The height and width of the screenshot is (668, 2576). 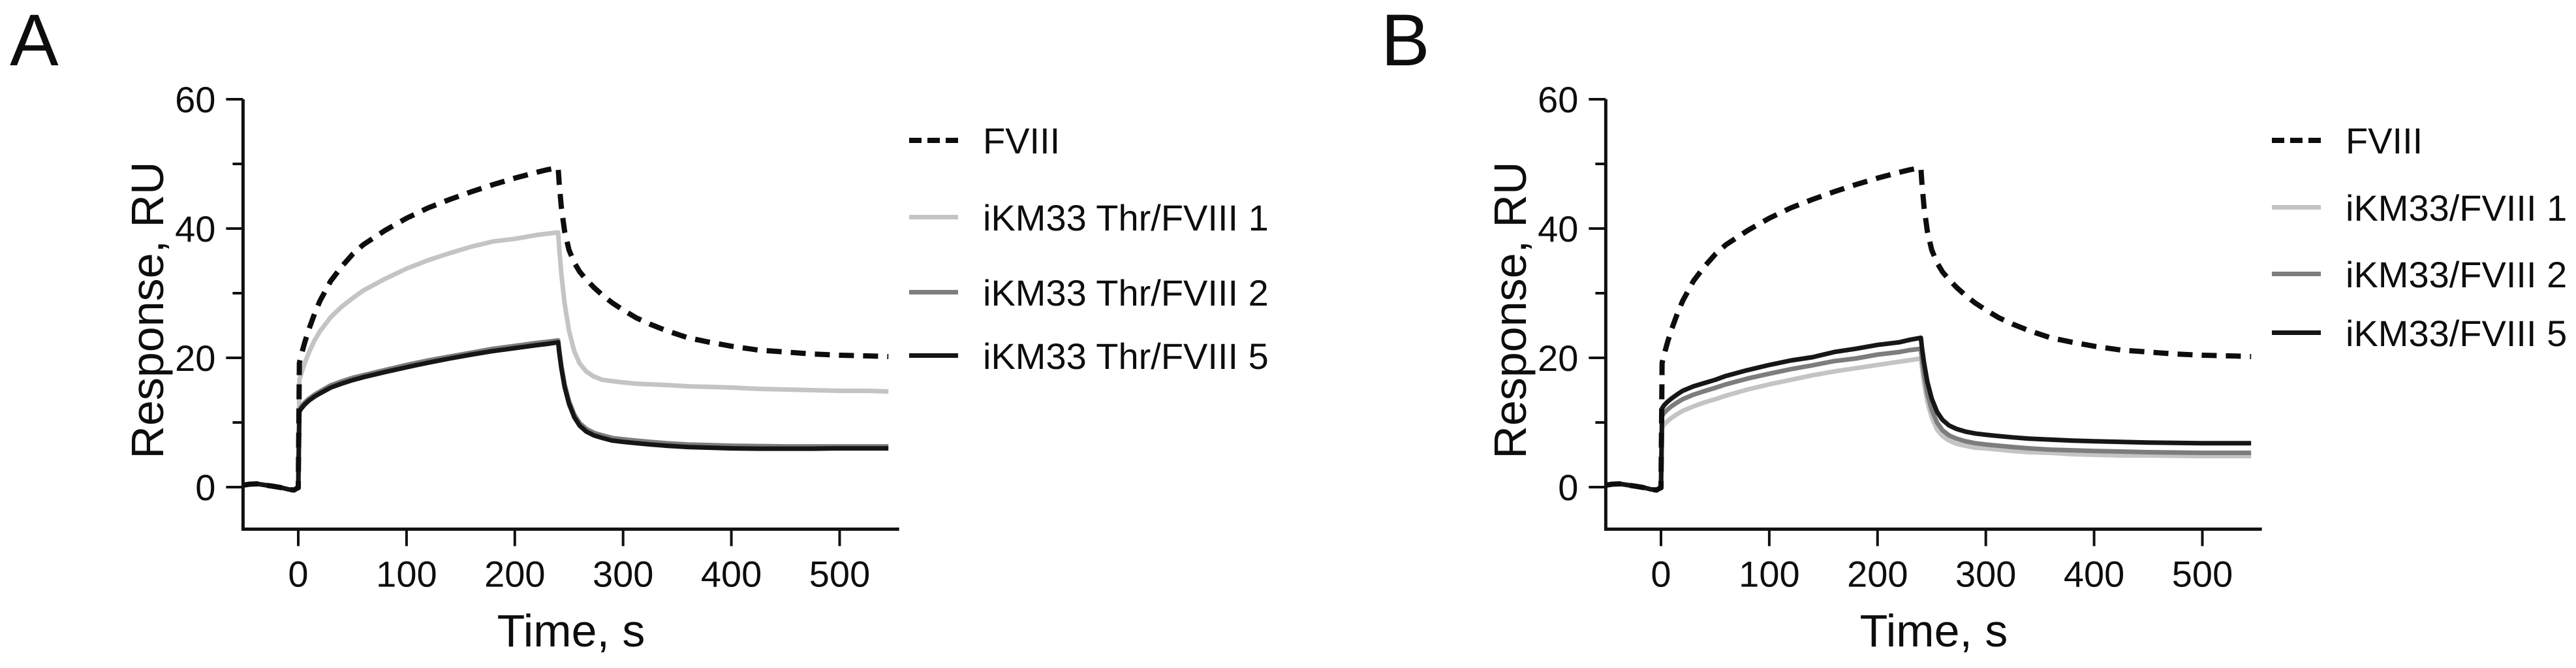 What do you see at coordinates (34, 40) in the screenshot?
I see `panel-a-letter: A` at bounding box center [34, 40].